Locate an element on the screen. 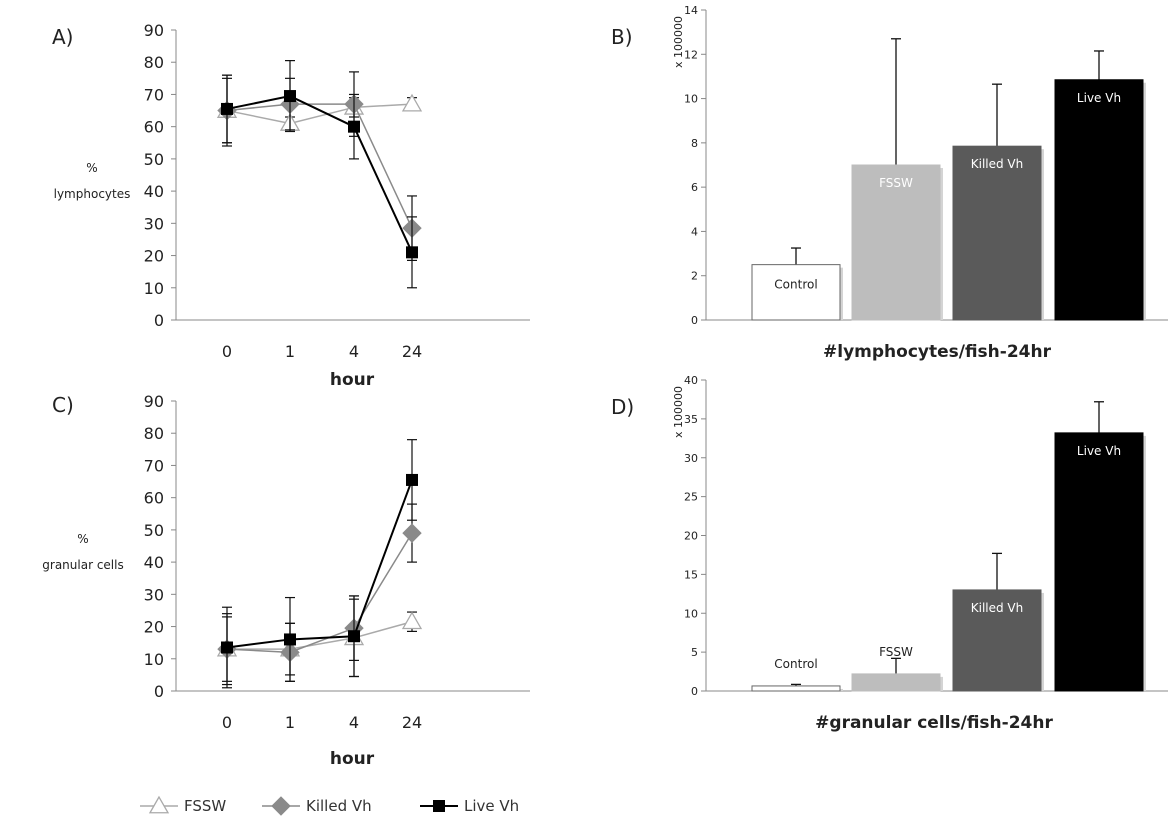 This screenshot has height=823, width=1169. x-axis-title: #granular cells/fish-24hr is located at coordinates (934, 723).